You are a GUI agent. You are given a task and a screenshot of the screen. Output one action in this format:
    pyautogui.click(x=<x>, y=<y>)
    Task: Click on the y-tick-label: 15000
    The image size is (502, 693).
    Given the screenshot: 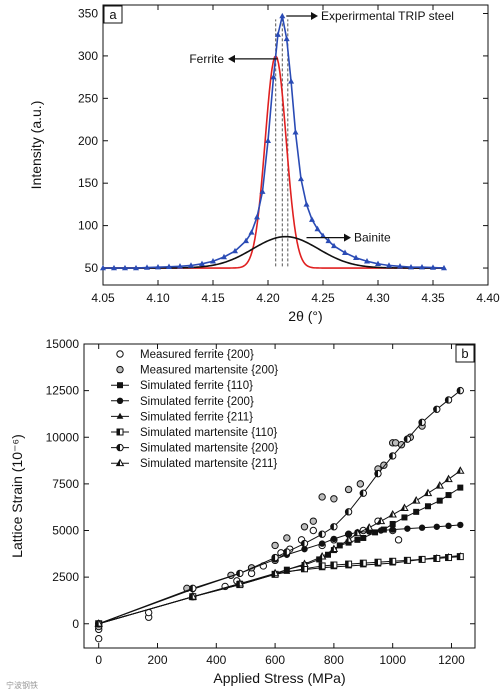 What is the action you would take?
    pyautogui.click(x=63, y=344)
    